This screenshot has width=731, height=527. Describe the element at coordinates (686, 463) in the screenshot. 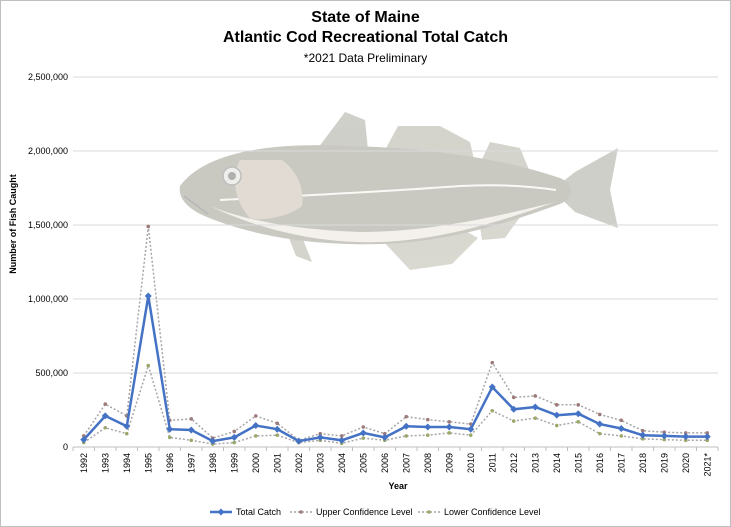

I see `x-tick-label: 2020` at that location.